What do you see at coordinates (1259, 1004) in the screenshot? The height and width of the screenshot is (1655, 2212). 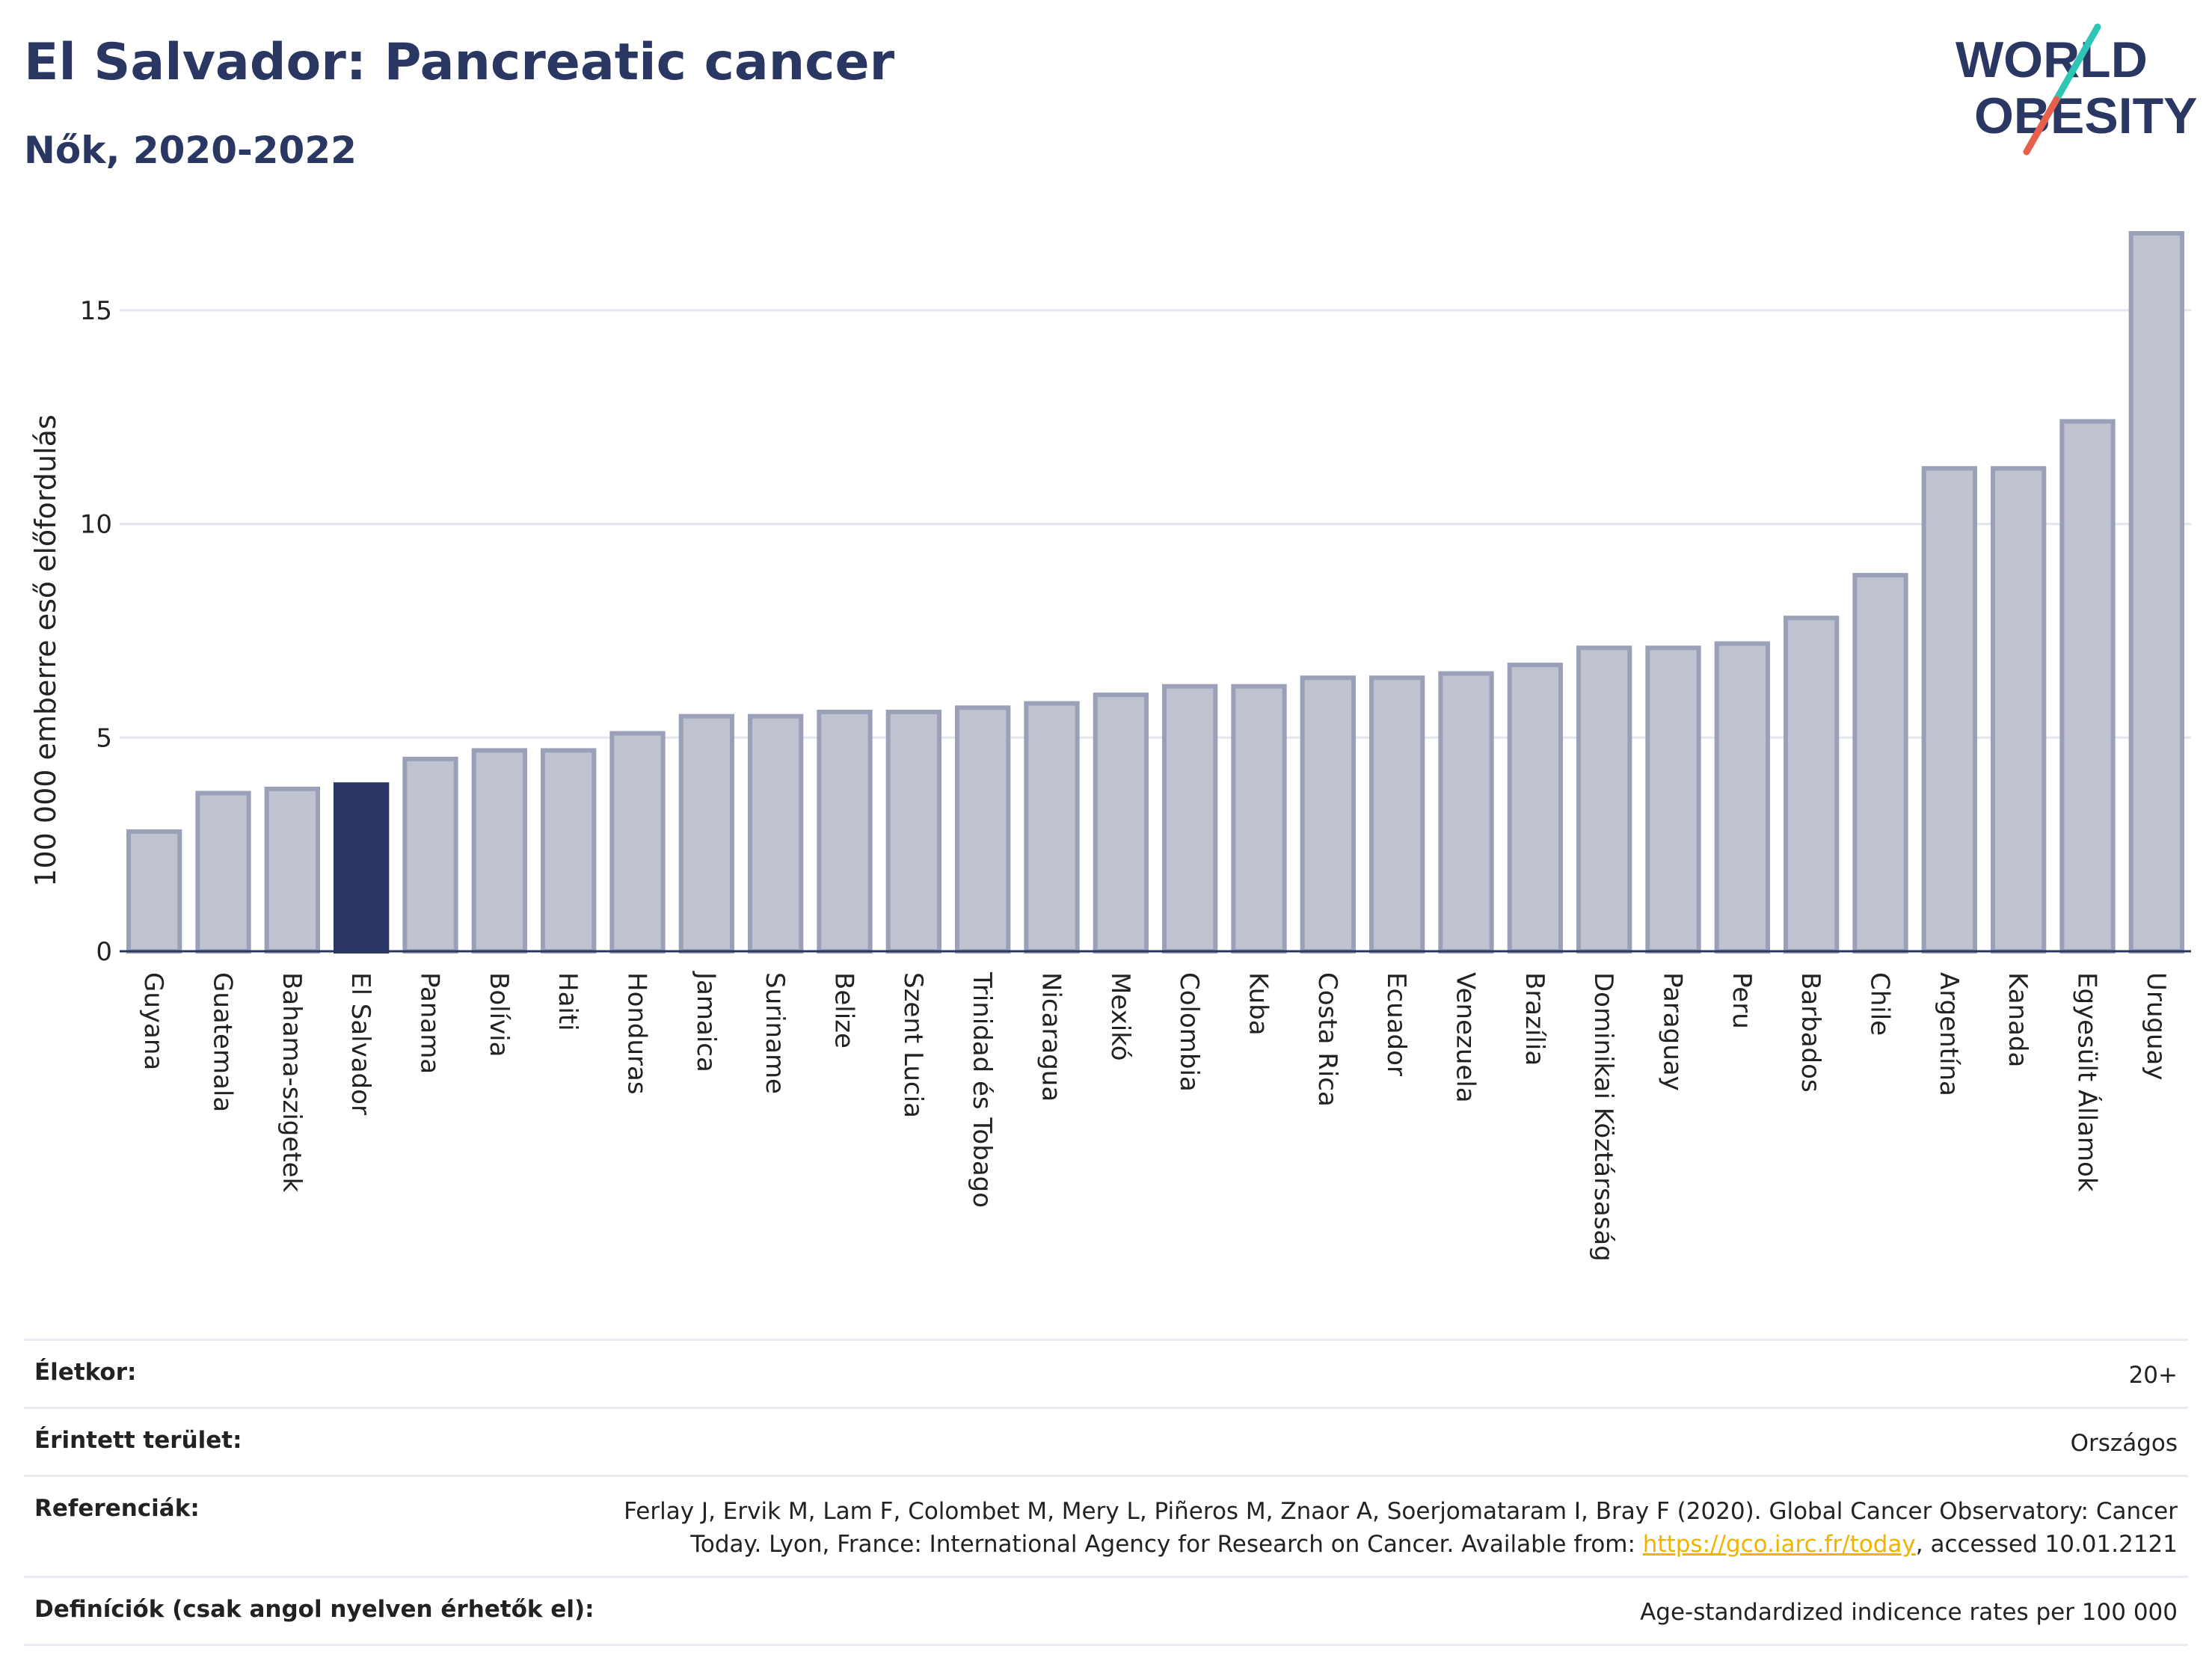 I see `x-tick-label: Kuba` at bounding box center [1259, 1004].